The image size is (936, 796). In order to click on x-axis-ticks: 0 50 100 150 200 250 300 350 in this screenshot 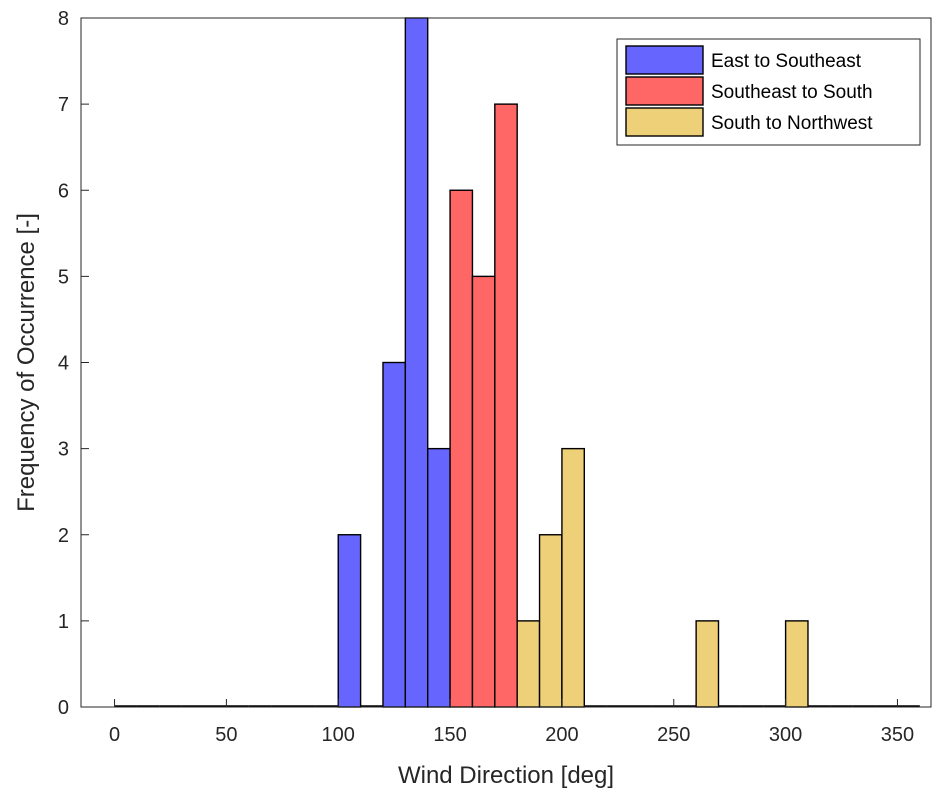, I will do `click(511, 722)`.